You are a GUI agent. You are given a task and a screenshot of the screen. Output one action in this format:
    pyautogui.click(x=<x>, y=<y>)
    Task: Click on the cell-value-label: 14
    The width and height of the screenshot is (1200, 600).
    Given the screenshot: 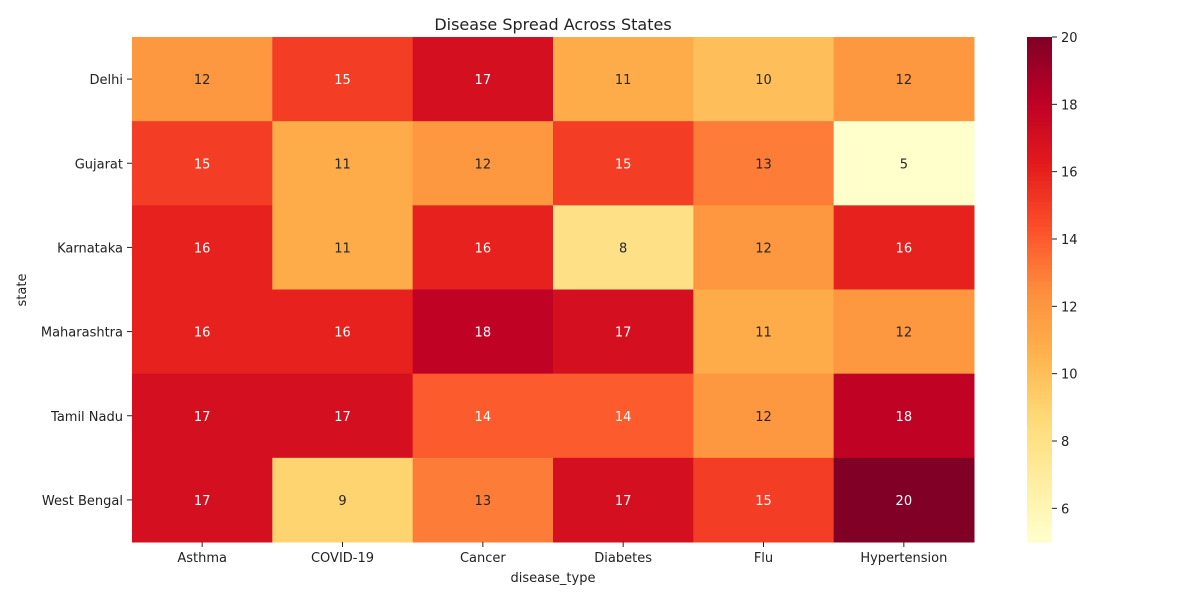 What is the action you would take?
    pyautogui.click(x=483, y=417)
    